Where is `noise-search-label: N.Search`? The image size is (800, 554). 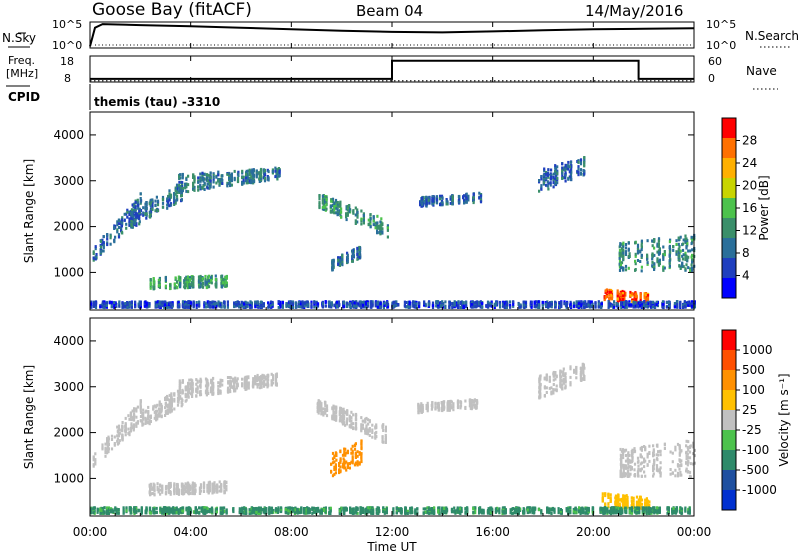 noise-search-label: N.Search is located at coordinates (772, 36).